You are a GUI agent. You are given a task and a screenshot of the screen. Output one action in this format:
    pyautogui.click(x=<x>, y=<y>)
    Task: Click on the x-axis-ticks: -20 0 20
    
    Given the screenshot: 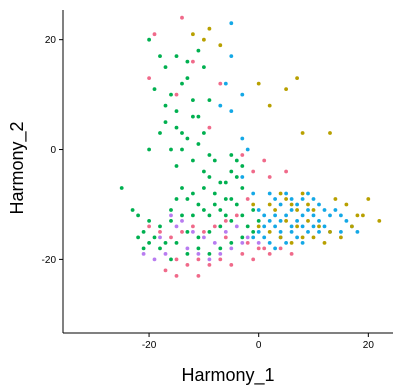 What is the action you would take?
    pyautogui.click(x=258, y=342)
    